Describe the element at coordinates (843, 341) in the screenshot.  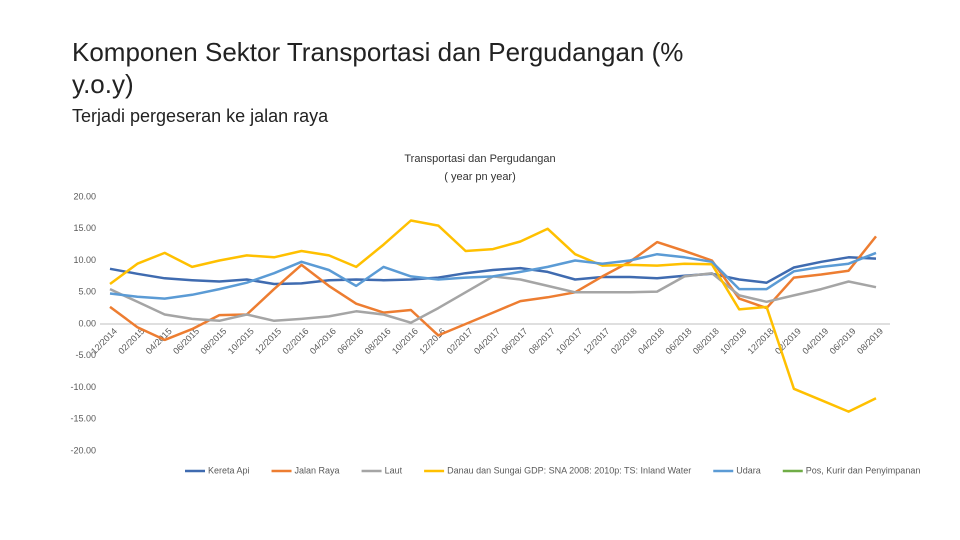
I see `x-tick-label: 06/2019` at that location.